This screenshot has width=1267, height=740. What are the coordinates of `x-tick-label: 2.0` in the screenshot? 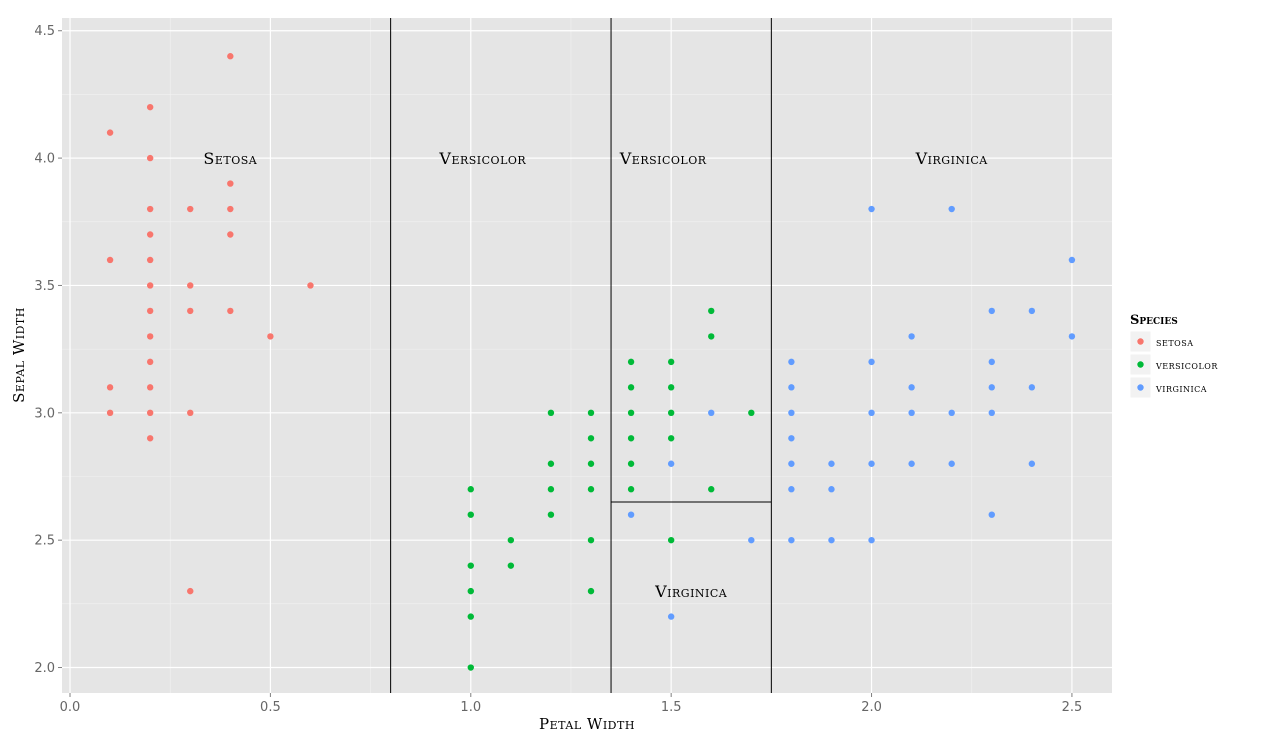 It's located at (871, 707).